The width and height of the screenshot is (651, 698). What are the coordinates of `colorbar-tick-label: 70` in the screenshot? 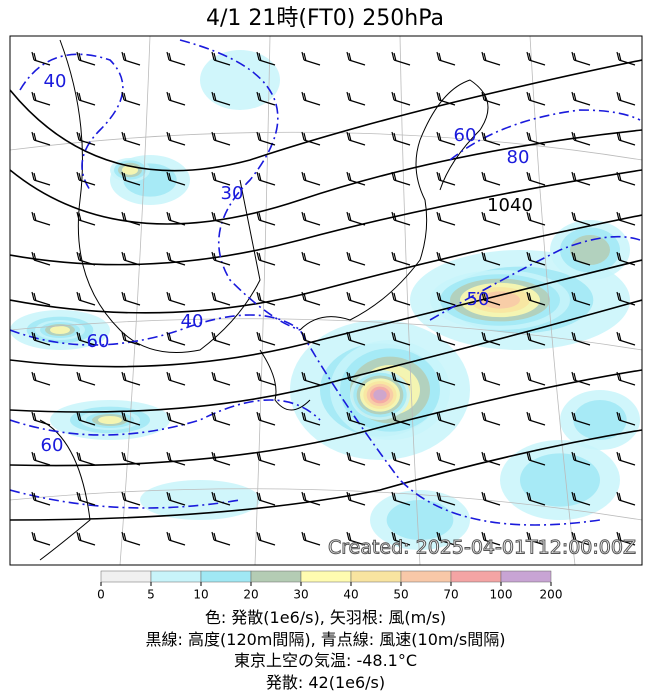 It's located at (450, 594).